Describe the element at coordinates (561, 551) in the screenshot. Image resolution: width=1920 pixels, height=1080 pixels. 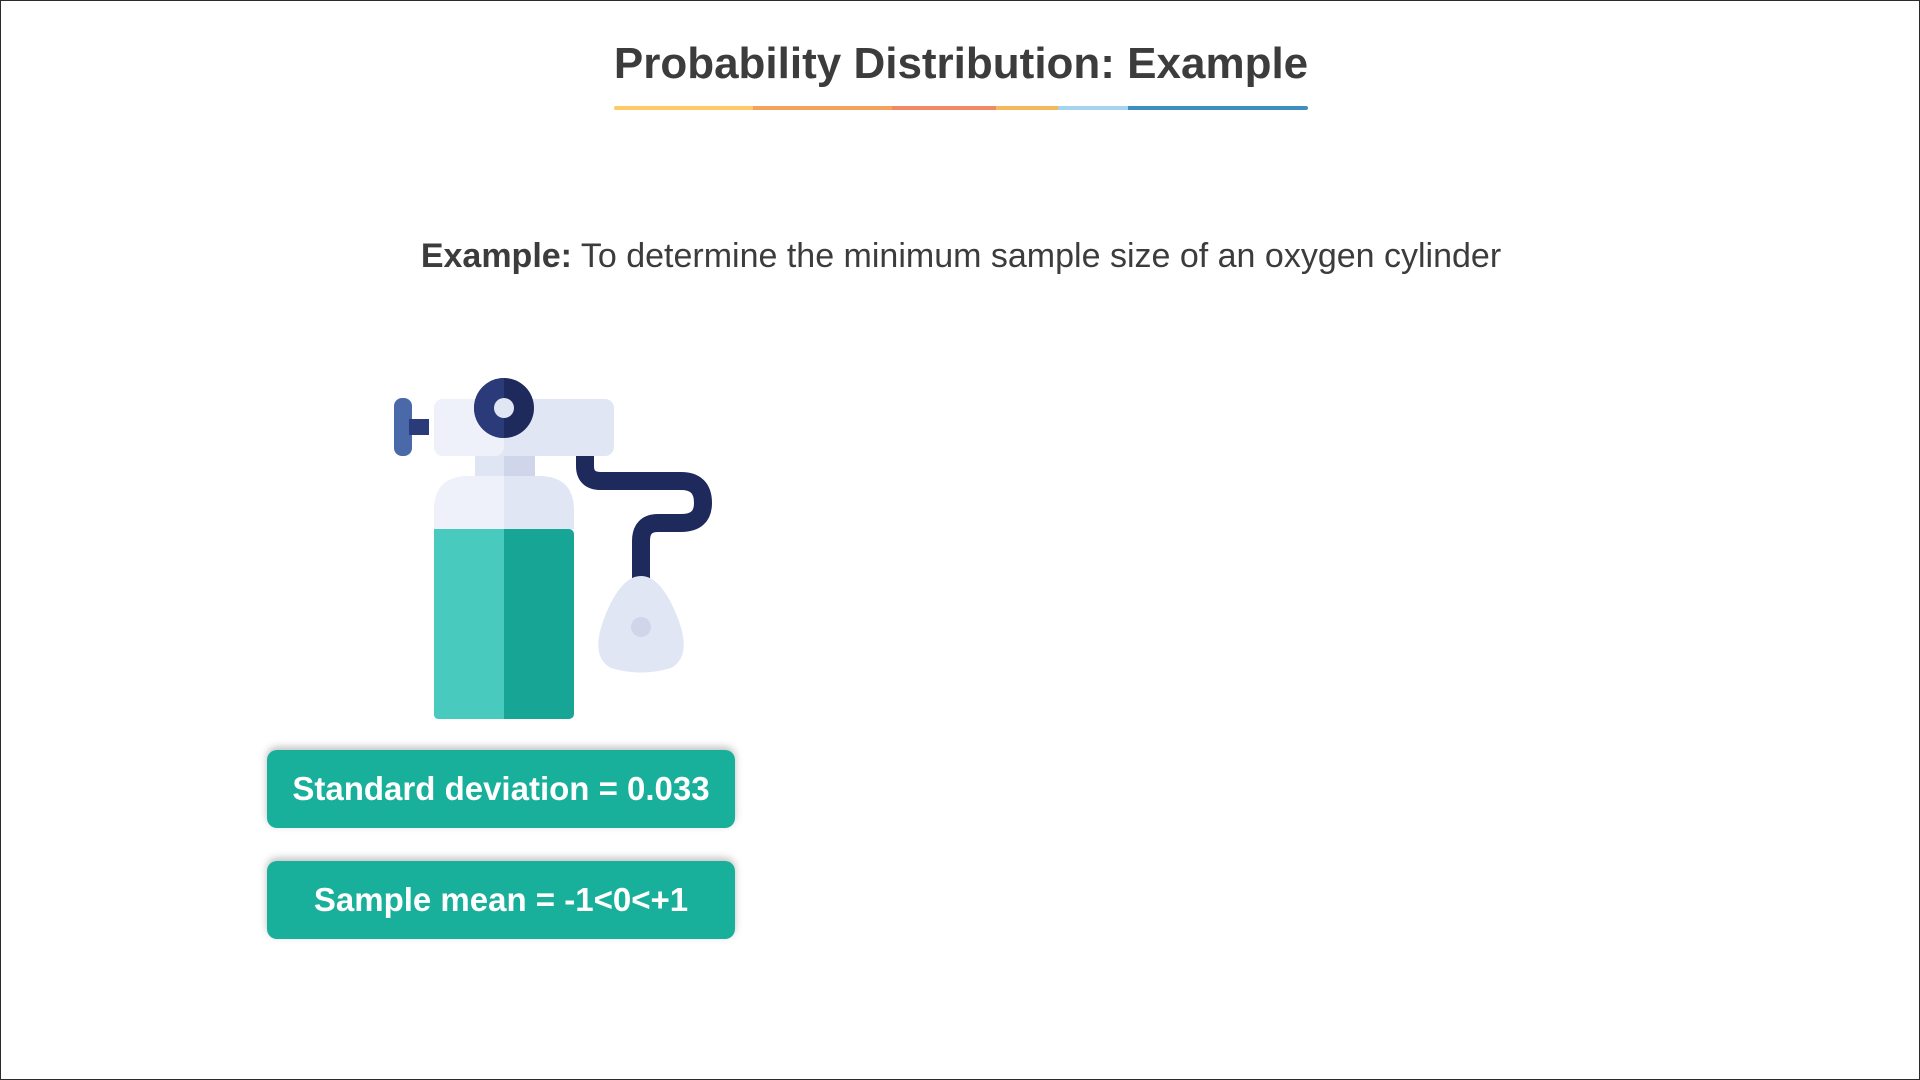
I see `oxygen-cylinder-icon` at that location.